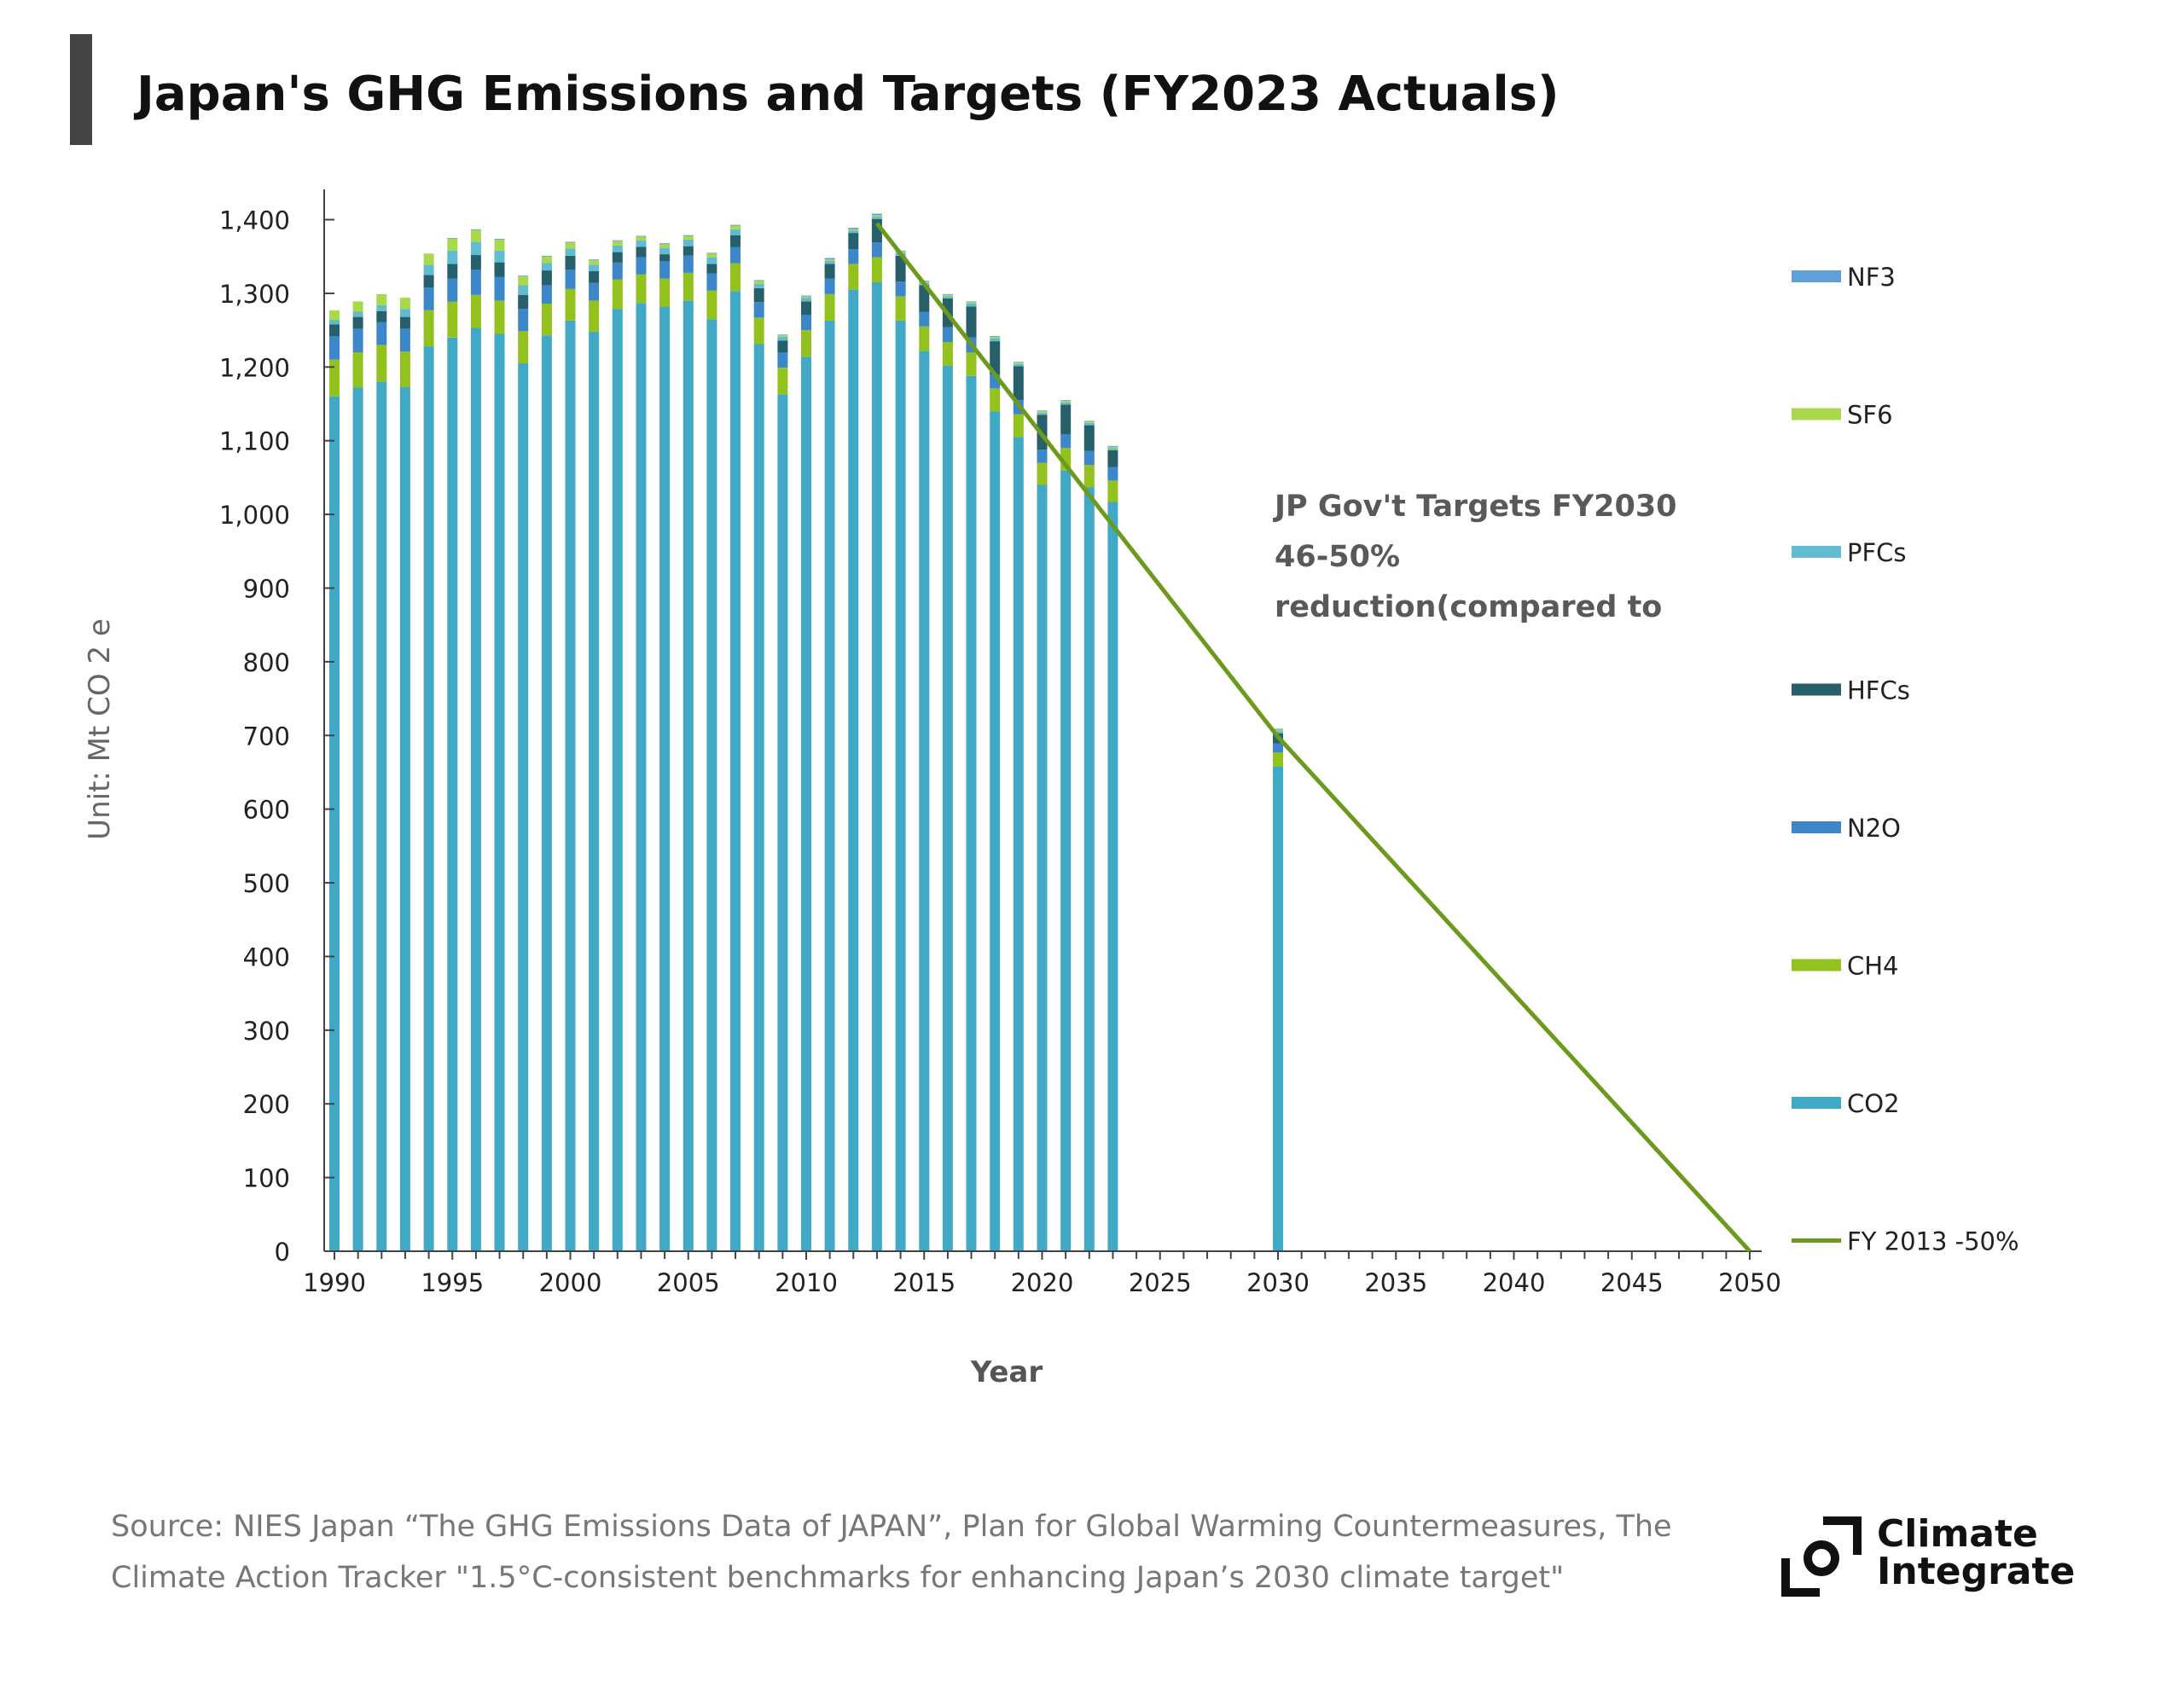 This screenshot has width=2184, height=1699. Describe the element at coordinates (1817, 414) in the screenshot. I see `legend-swatch-sf6` at that location.